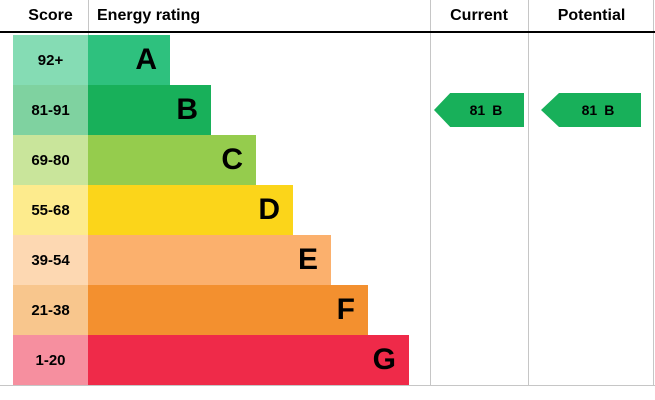  I want to click on rating-bar-g: G, so click(248, 360).